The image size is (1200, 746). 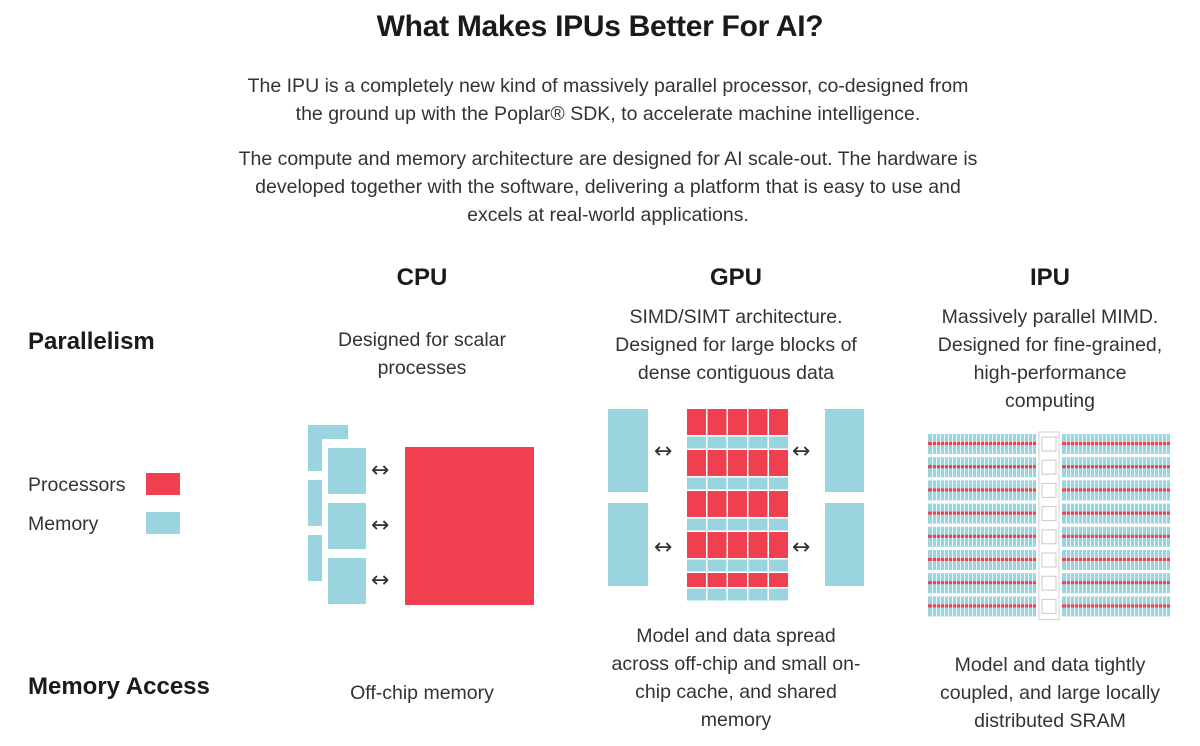 I want to click on text-line: high-performance, so click(x=1050, y=373).